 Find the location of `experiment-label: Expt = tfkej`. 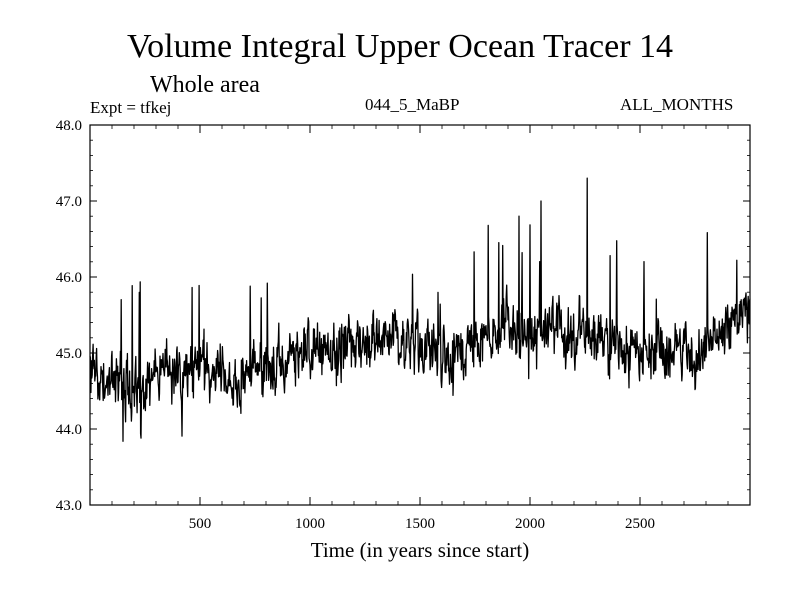

experiment-label: Expt = tfkej is located at coordinates (131, 107).